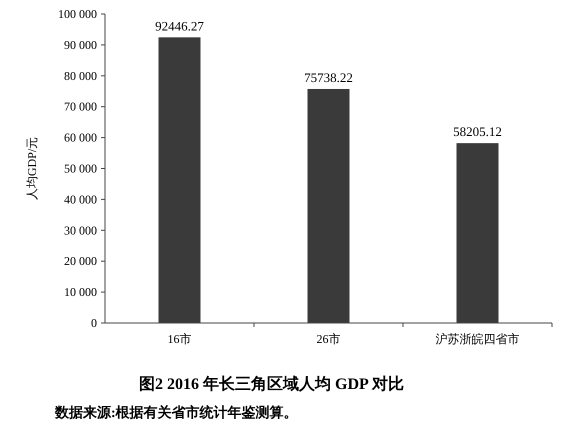 This screenshot has width=563, height=434. I want to click on y-tick-label: 40 000, so click(80, 199).